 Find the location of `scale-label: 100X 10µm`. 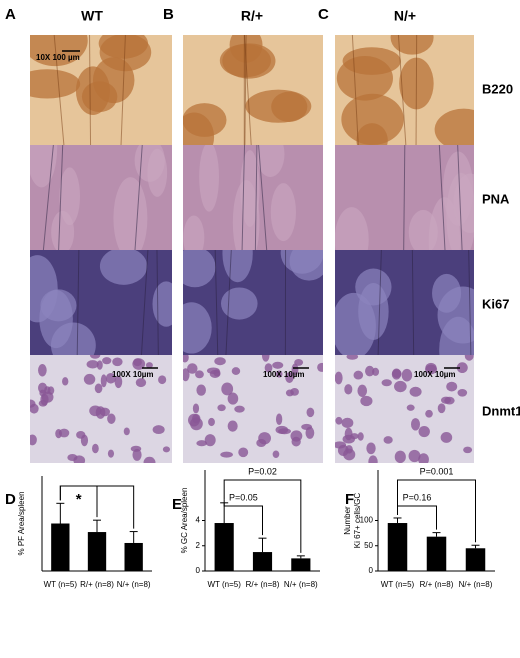

scale-label: 100X 10µm is located at coordinates (133, 374).